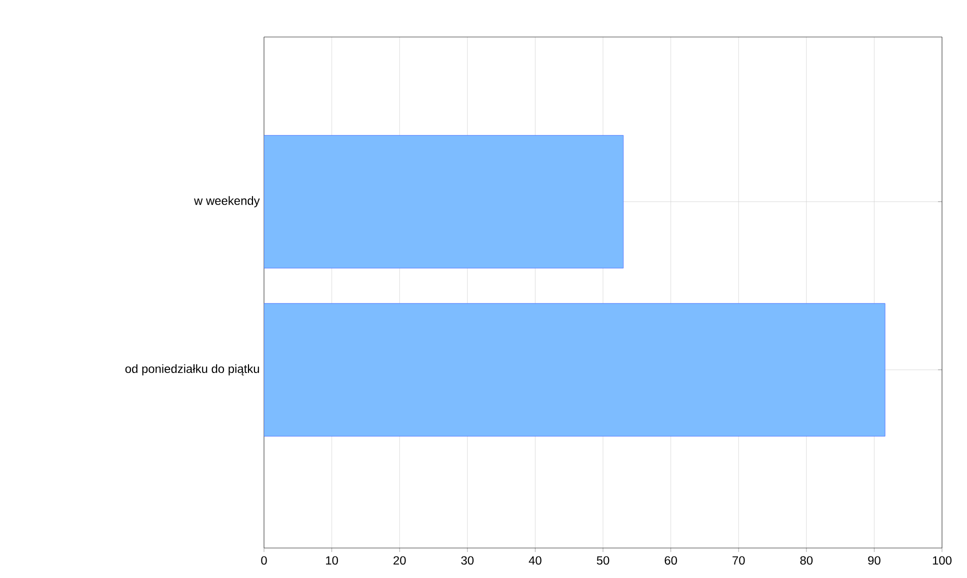 This screenshot has height=578, width=967. What do you see at coordinates (874, 560) in the screenshot?
I see `x-tick-label: 90` at bounding box center [874, 560].